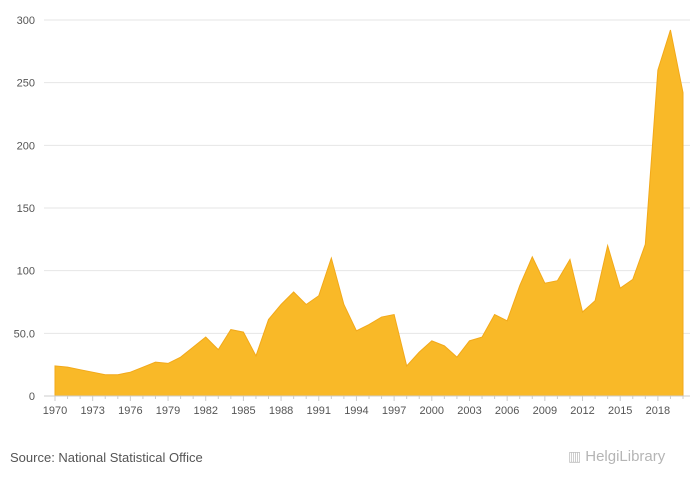  I want to click on y-tick-label: 300, so click(26, 21).